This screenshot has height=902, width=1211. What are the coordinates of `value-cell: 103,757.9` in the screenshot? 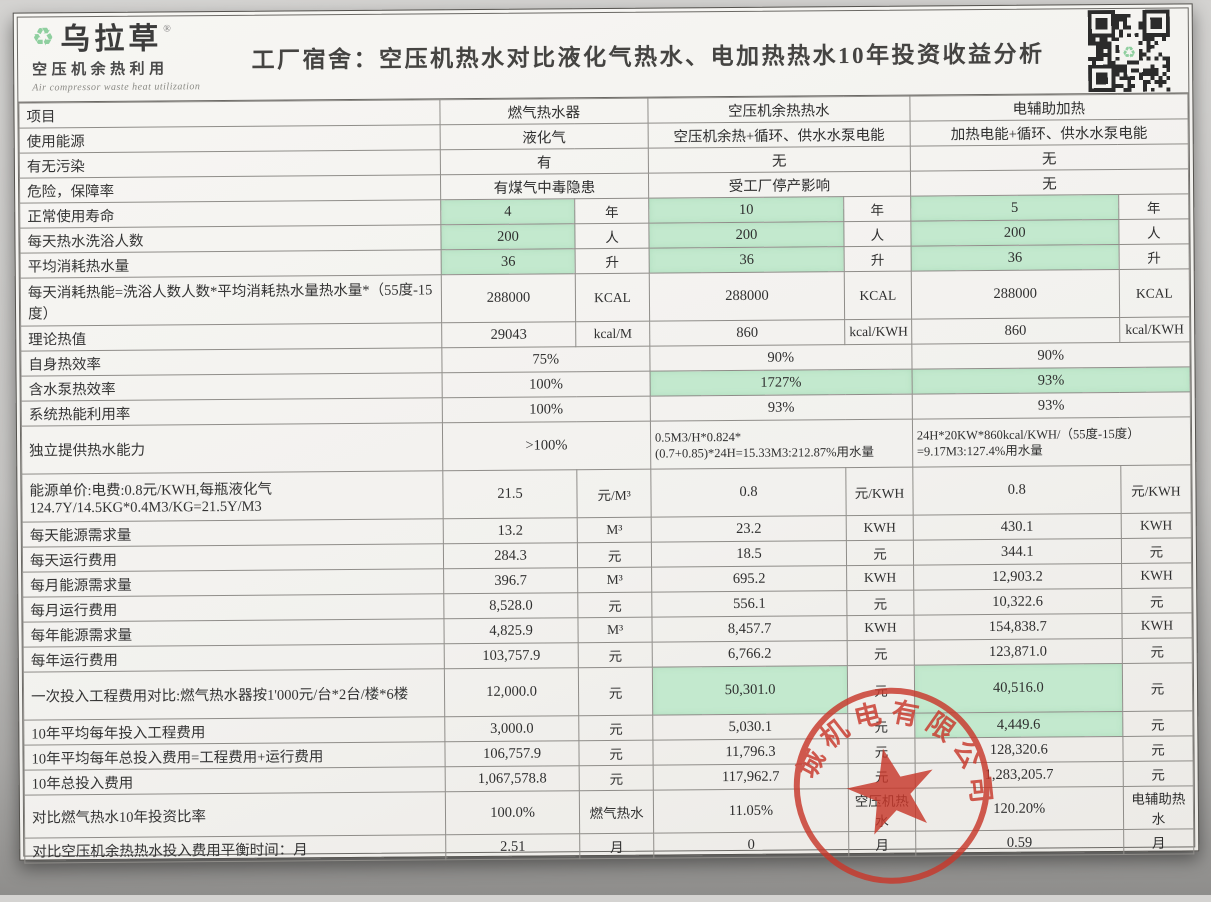 It's located at (511, 655).